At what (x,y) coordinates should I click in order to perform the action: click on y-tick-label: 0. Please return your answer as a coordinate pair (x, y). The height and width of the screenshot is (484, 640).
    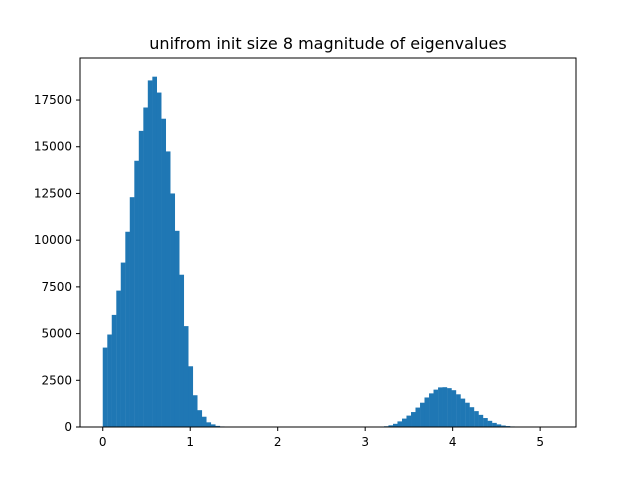
    Looking at the image, I should click on (68, 427).